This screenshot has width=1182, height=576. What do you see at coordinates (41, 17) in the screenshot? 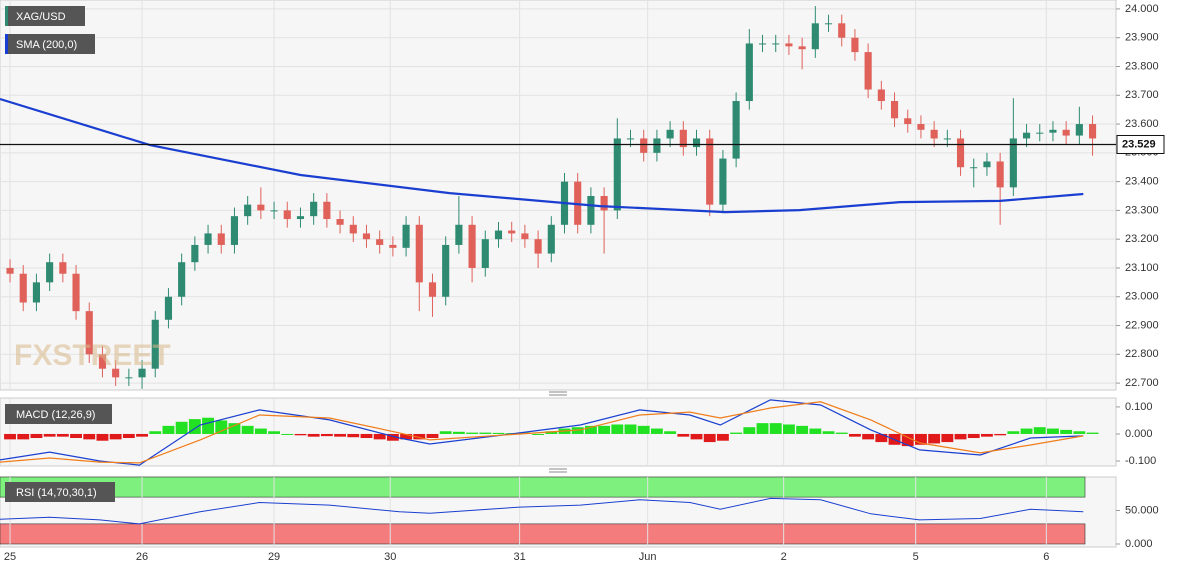
I see `legend-label: XAG/USD` at bounding box center [41, 17].